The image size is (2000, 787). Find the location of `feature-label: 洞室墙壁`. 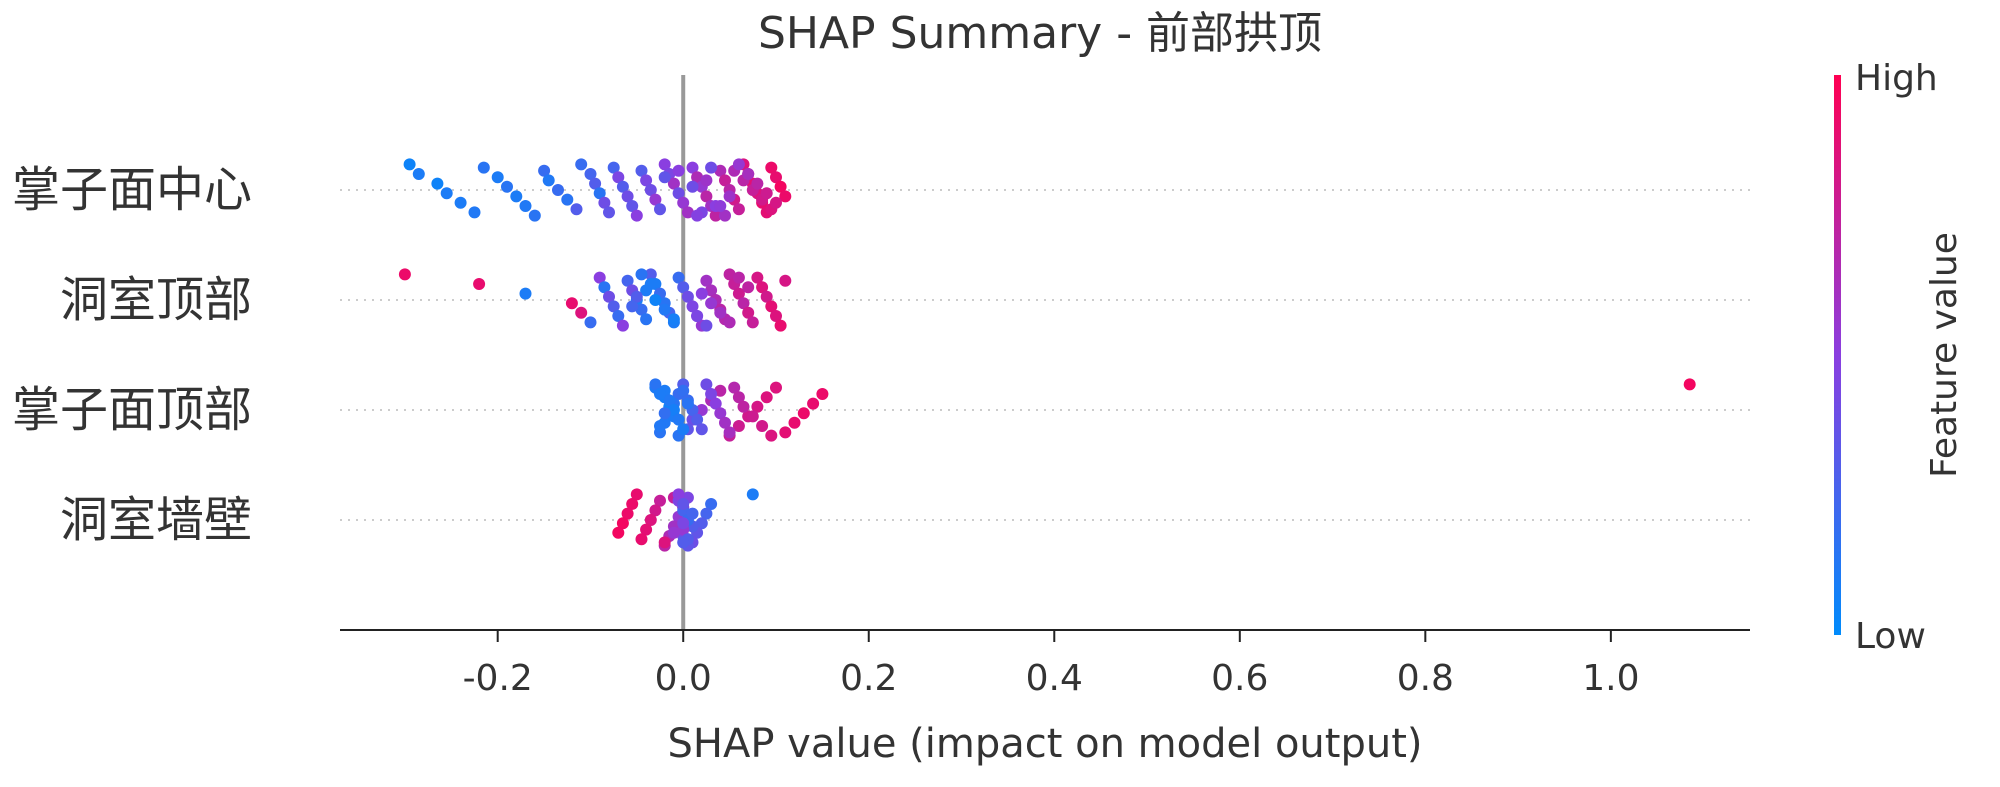

feature-label: 洞室墙壁 is located at coordinates (156, 520).